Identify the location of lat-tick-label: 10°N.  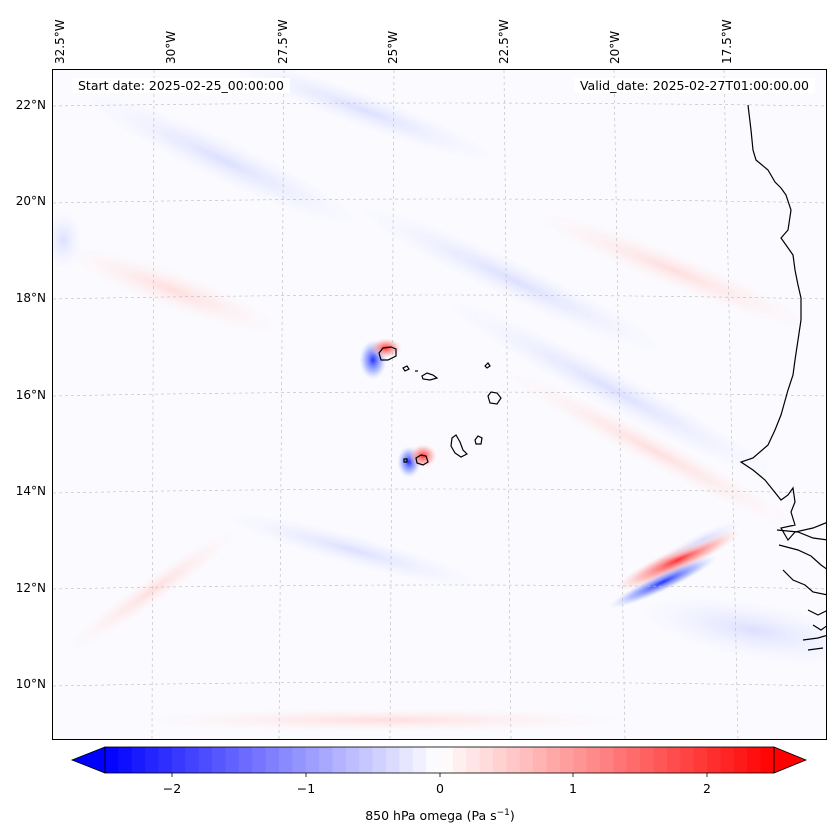
(30, 684).